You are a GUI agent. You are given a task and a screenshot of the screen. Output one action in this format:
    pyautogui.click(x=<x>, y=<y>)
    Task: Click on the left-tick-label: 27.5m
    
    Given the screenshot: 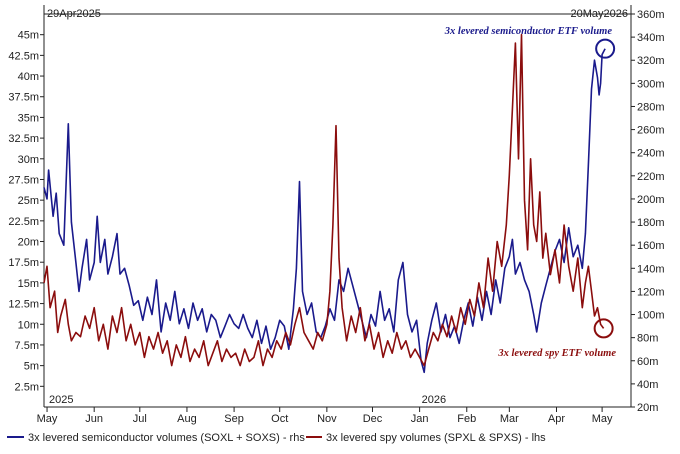 What is the action you would take?
    pyautogui.click(x=23, y=180)
    